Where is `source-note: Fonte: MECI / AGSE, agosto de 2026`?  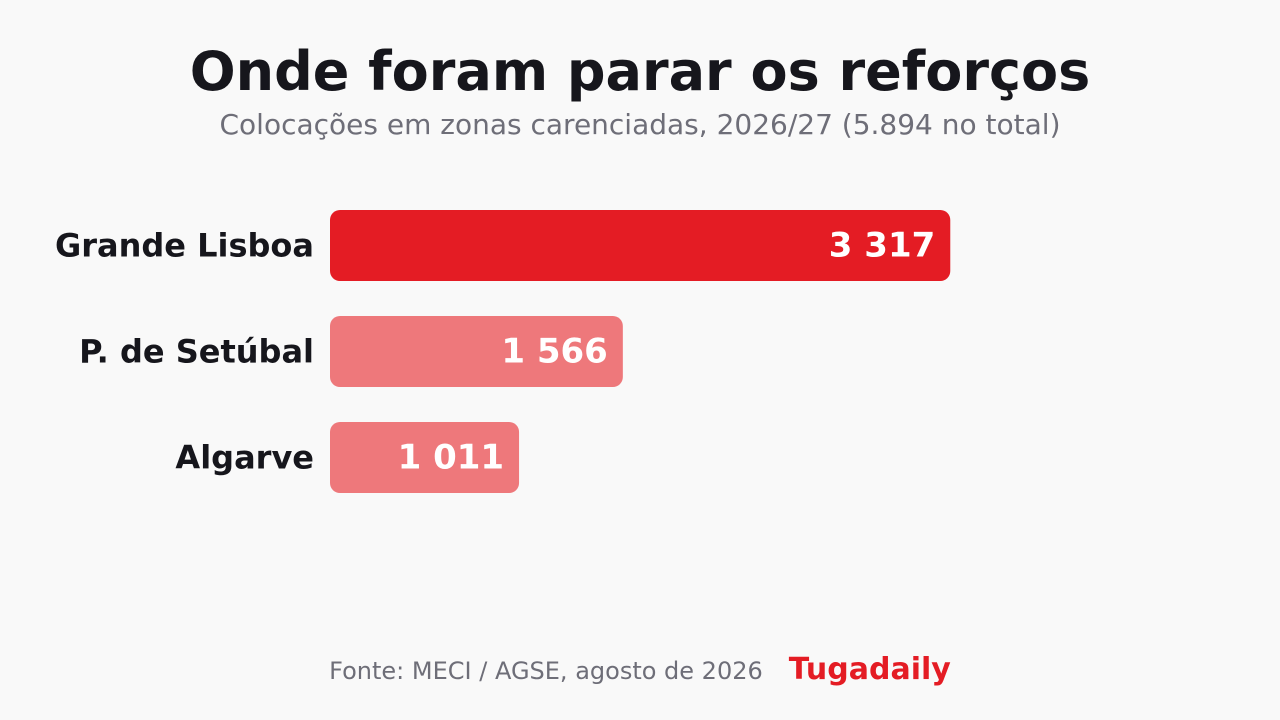
source-note: Fonte: MECI / AGSE, agosto de 2026 is located at coordinates (546, 671).